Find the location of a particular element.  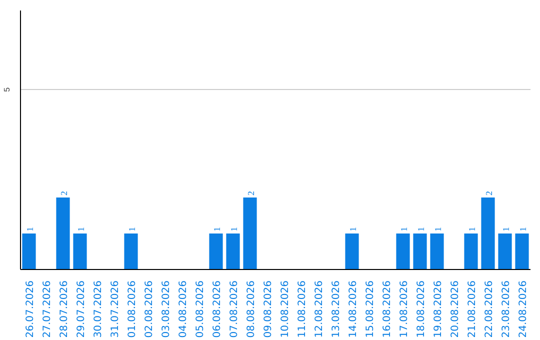

x-tick-label: 21.08.2026 is located at coordinates (472, 309).